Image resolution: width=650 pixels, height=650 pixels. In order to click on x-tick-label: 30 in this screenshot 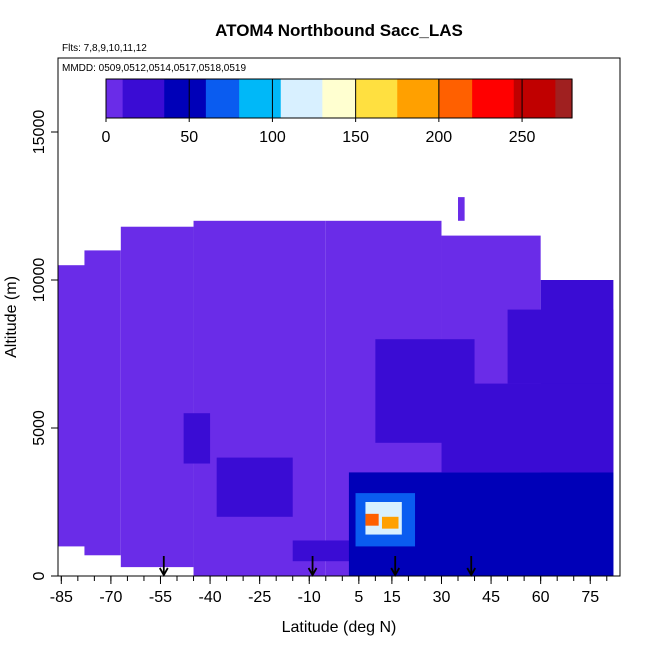, I will do `click(442, 597)`.